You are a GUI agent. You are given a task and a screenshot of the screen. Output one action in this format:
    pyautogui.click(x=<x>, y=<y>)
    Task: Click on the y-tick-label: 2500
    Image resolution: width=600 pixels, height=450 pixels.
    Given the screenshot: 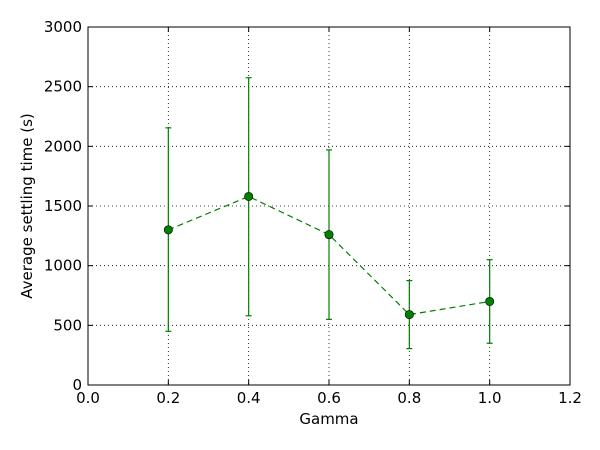 What is the action you would take?
    pyautogui.click(x=63, y=87)
    